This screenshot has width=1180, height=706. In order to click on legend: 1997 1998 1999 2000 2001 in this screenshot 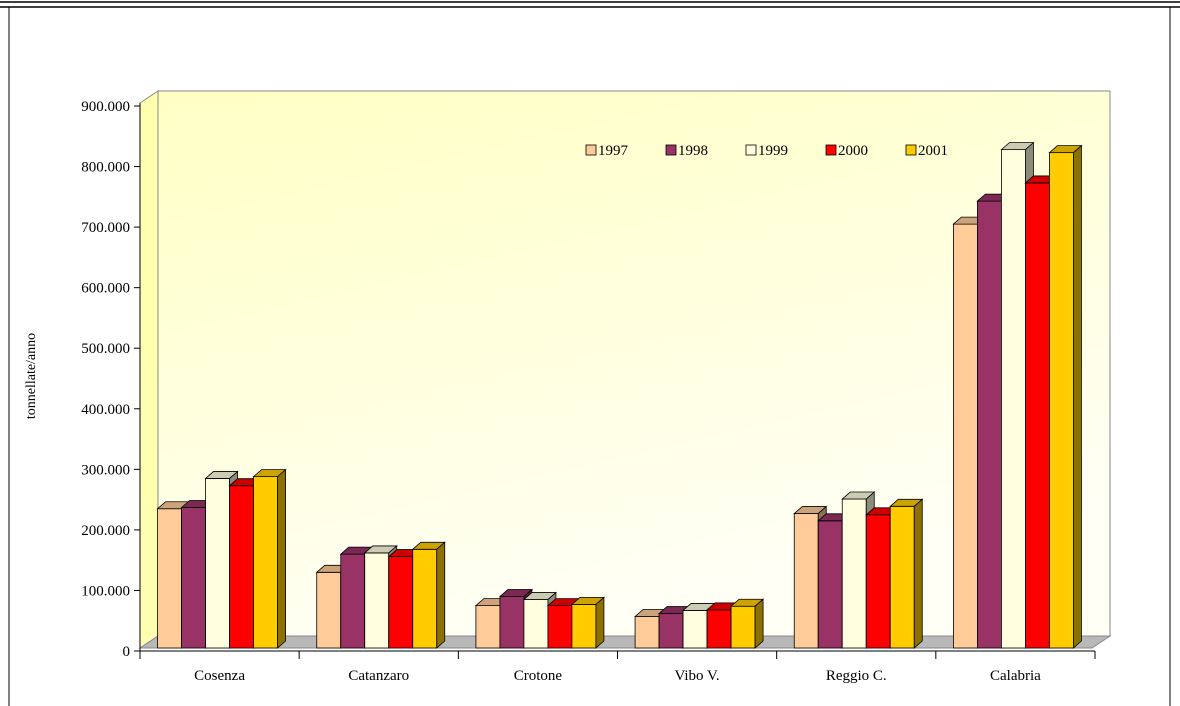, I will do `click(766, 151)`.